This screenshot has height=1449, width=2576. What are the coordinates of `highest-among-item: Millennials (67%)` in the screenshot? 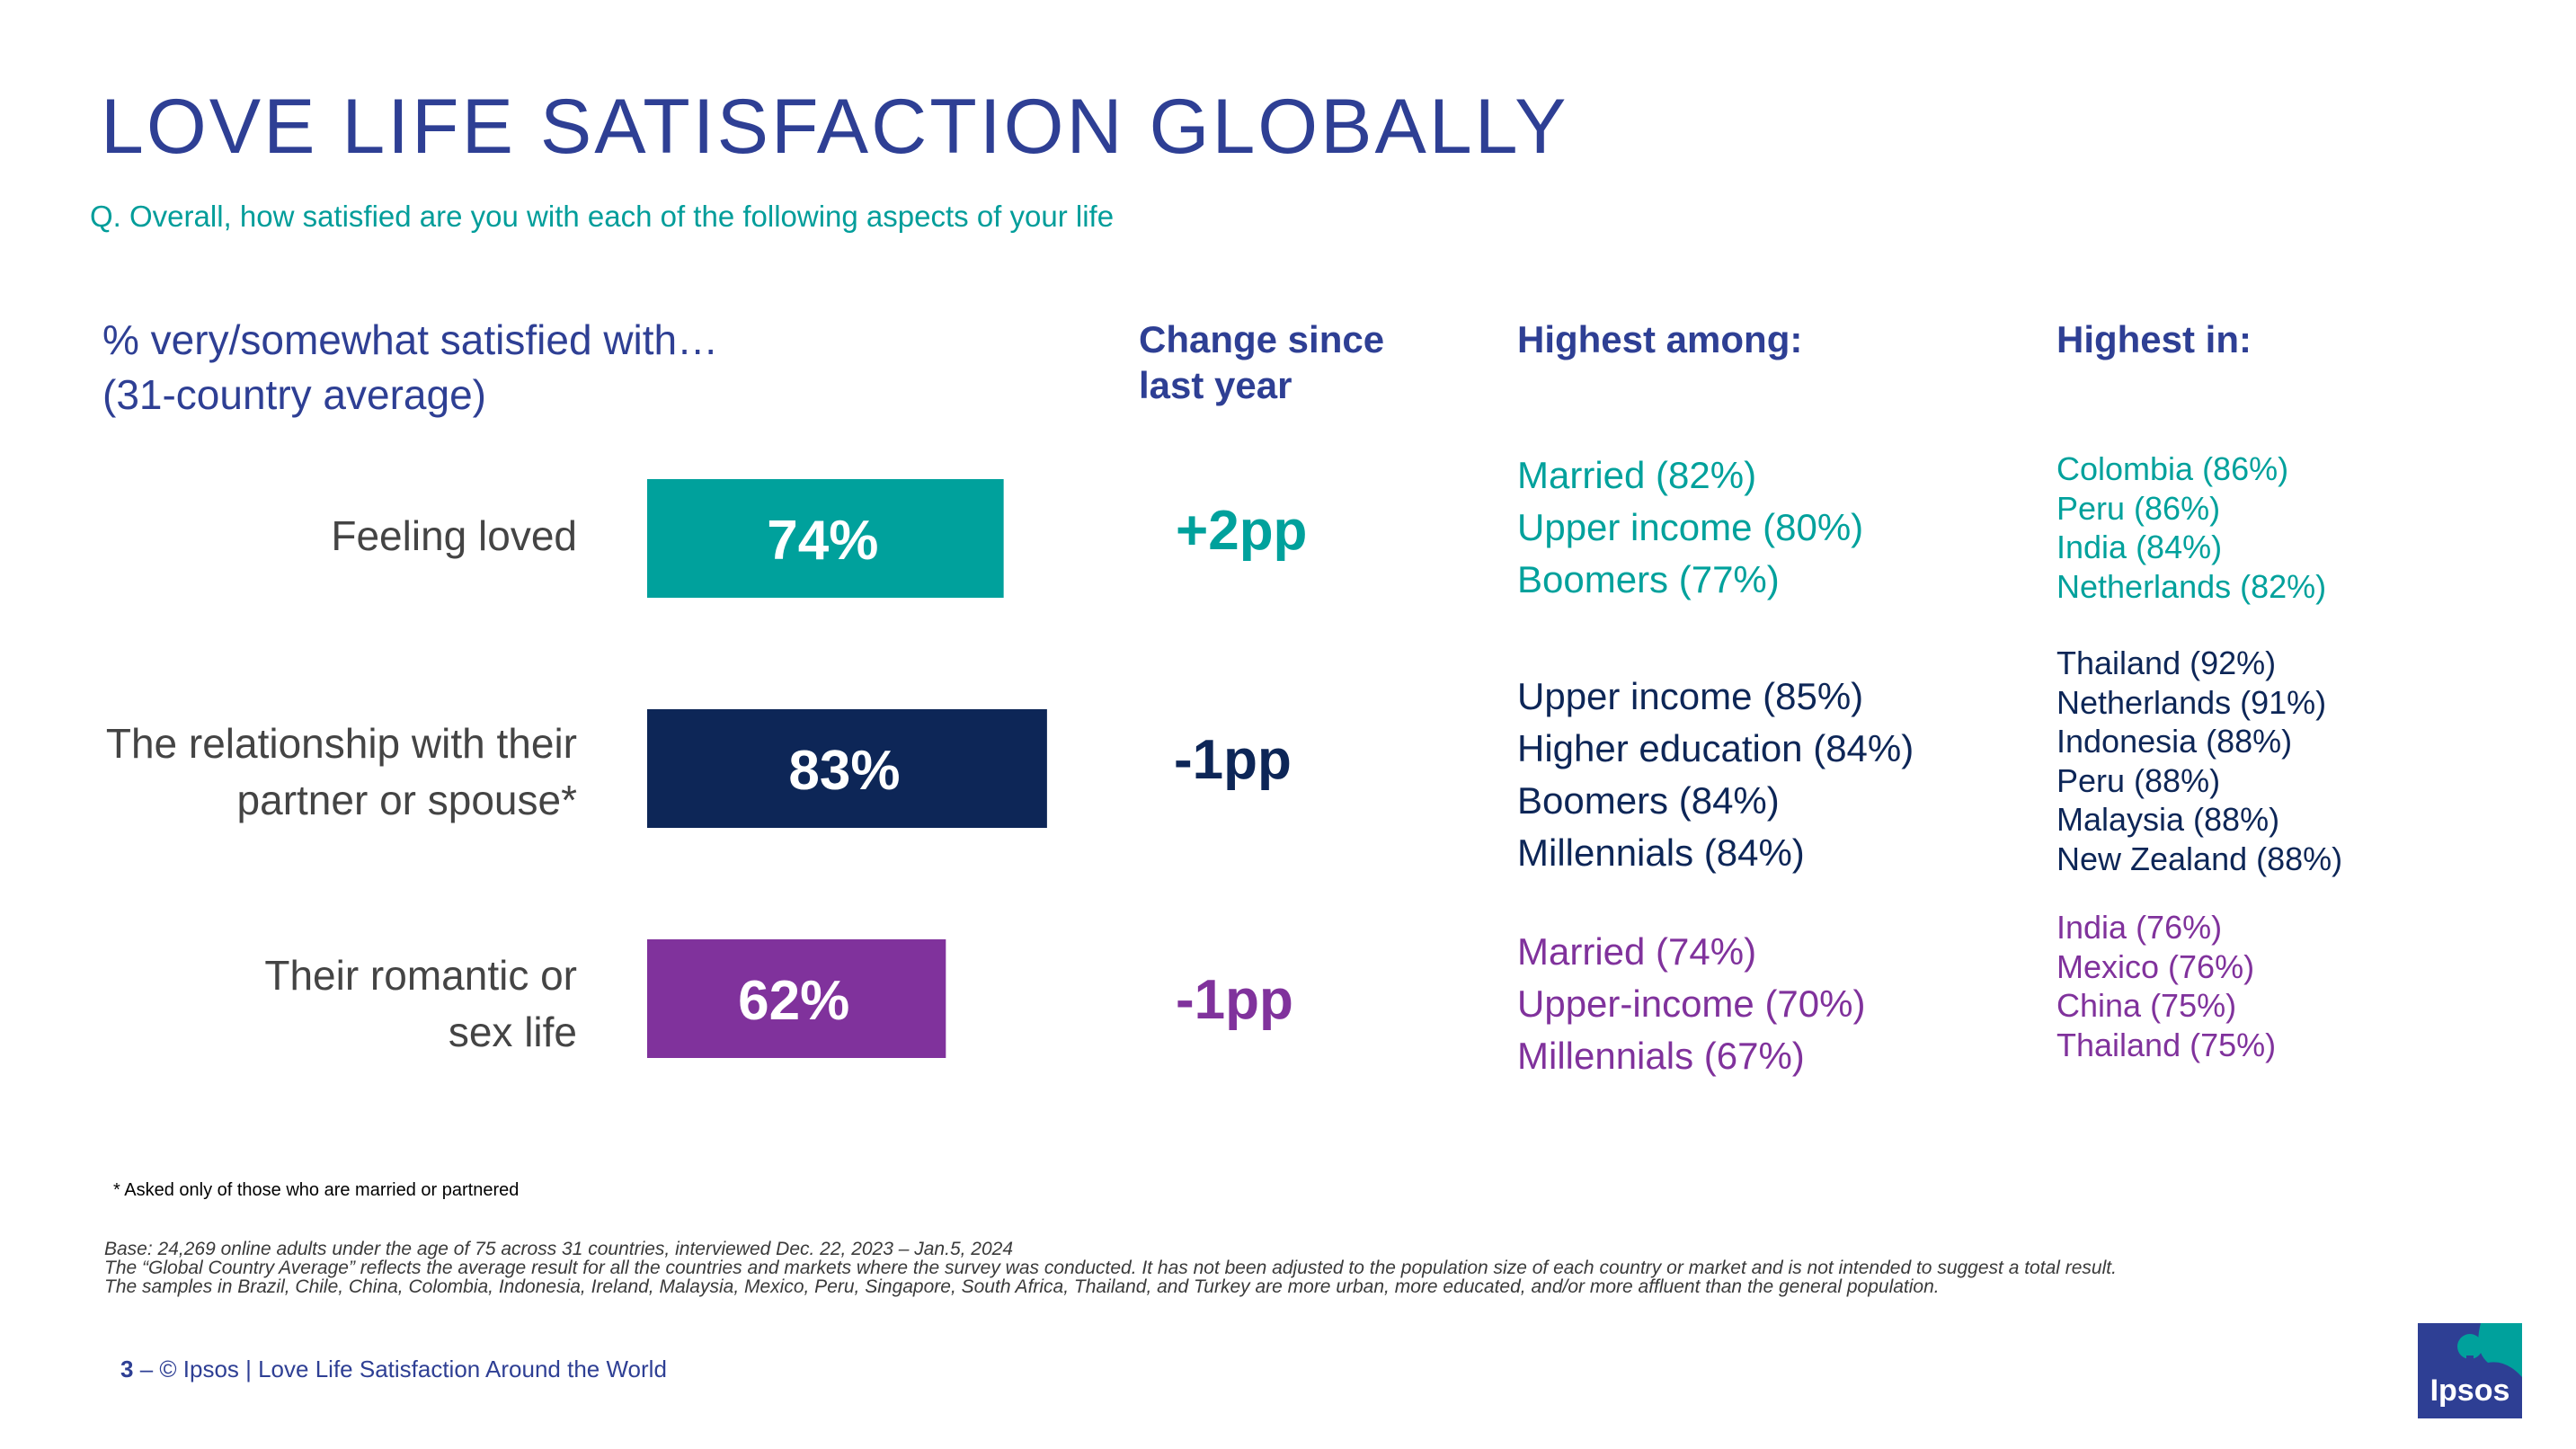 It's located at (1661, 1056).